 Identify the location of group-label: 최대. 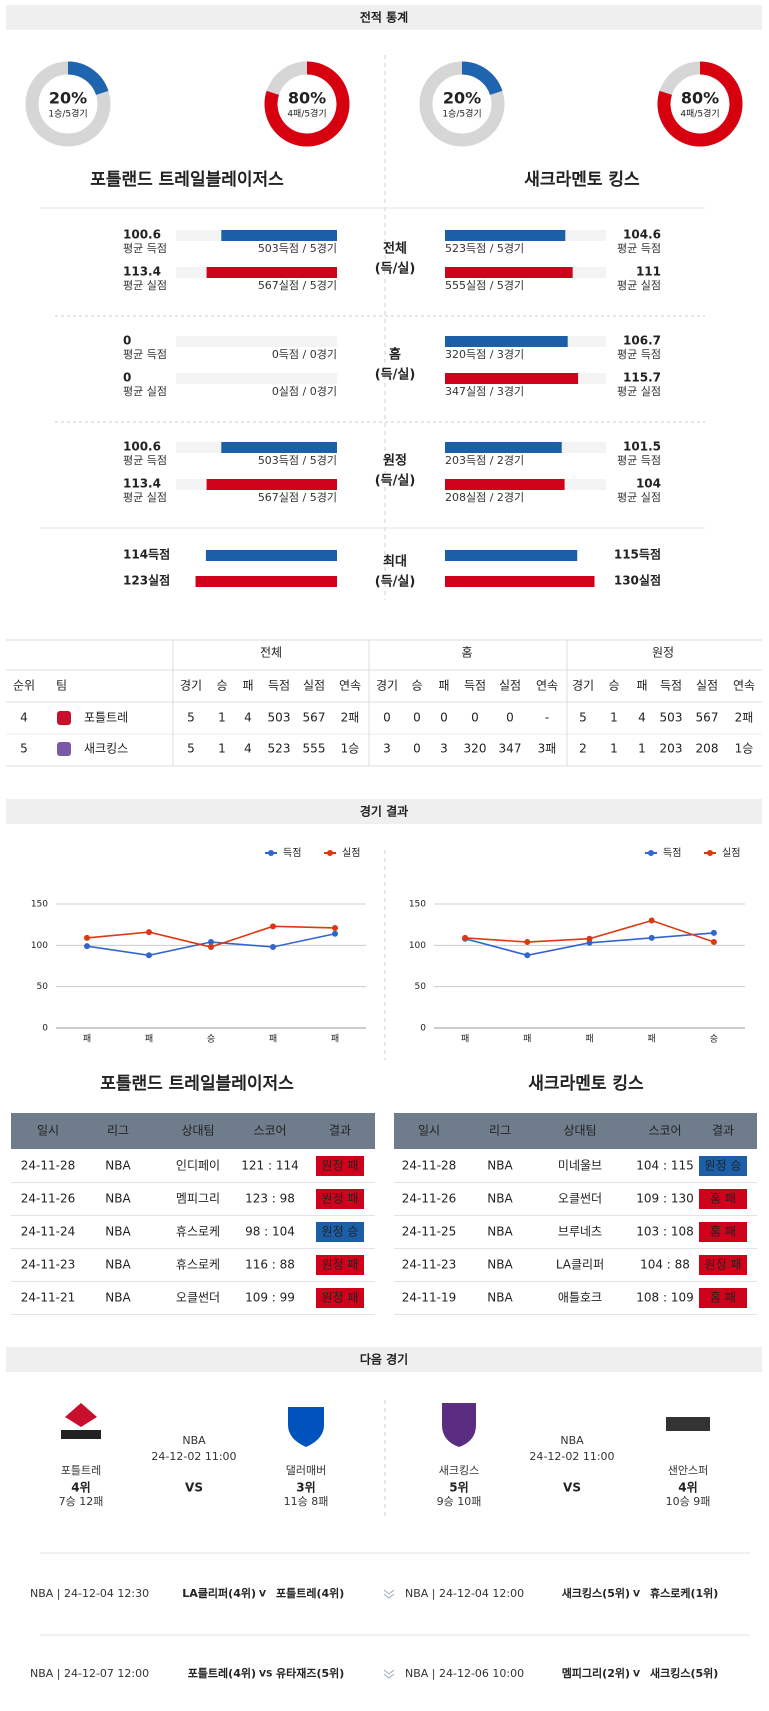
(395, 562).